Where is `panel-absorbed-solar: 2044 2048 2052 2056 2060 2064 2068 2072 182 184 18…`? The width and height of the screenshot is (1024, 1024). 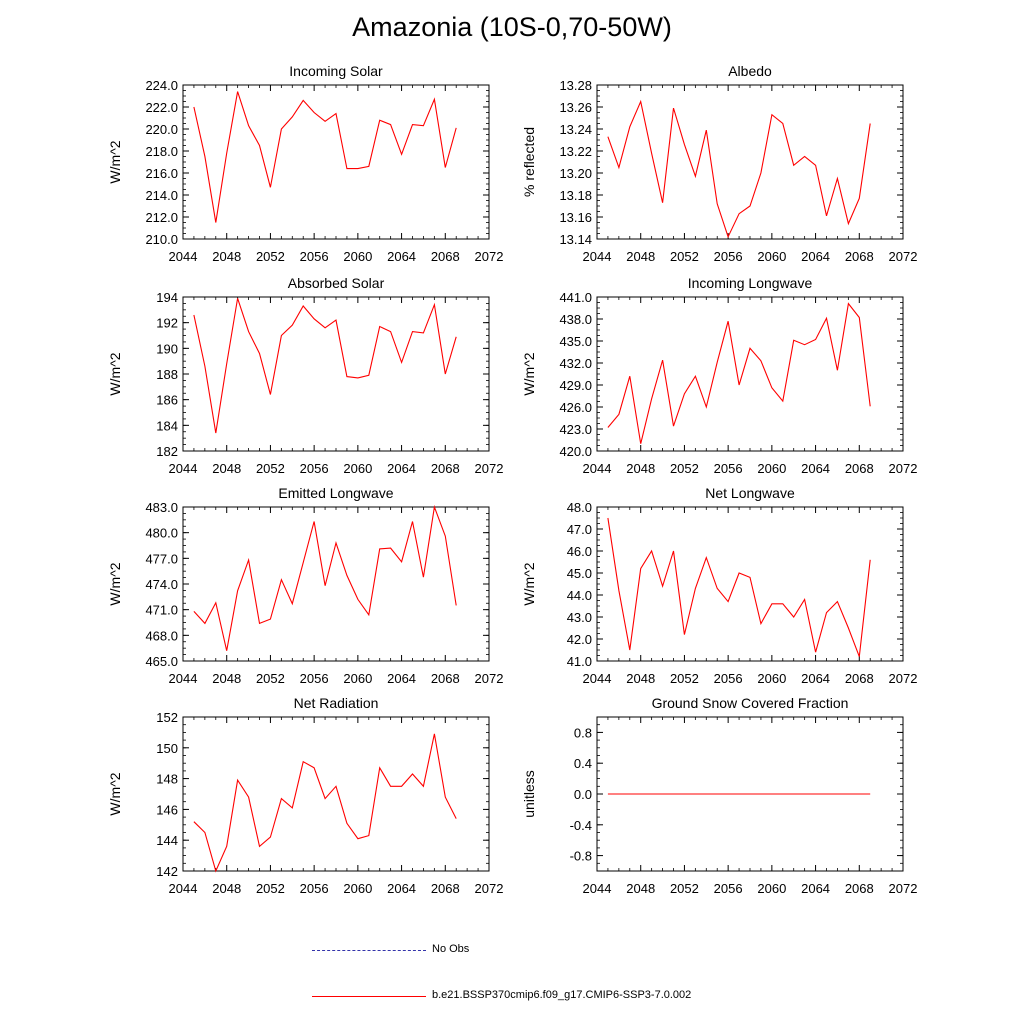
panel-absorbed-solar: 2044 2048 2052 2056 2060 2064 2068 2072 182 184 18… is located at coordinates (305, 375).